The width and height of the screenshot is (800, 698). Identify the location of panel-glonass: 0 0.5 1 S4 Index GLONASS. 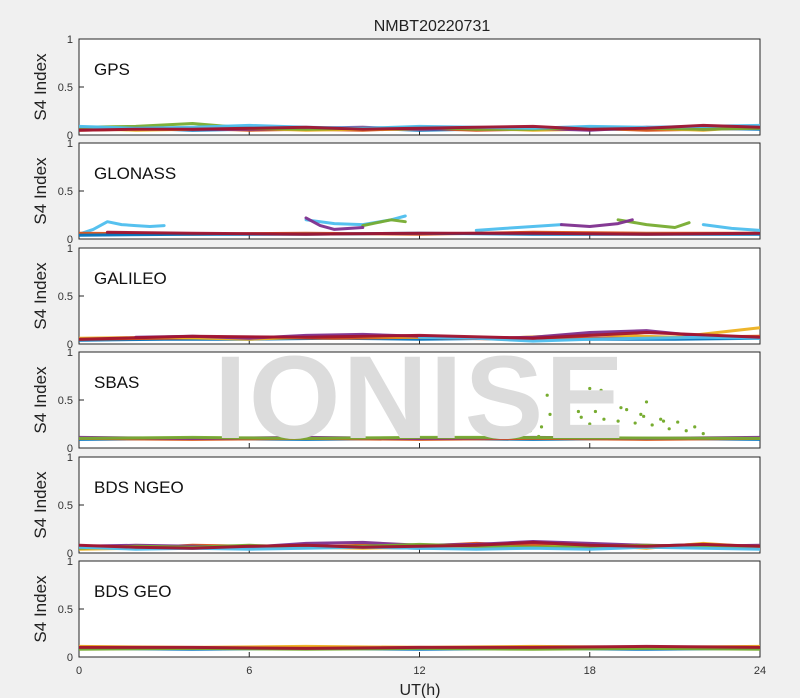
(396, 192).